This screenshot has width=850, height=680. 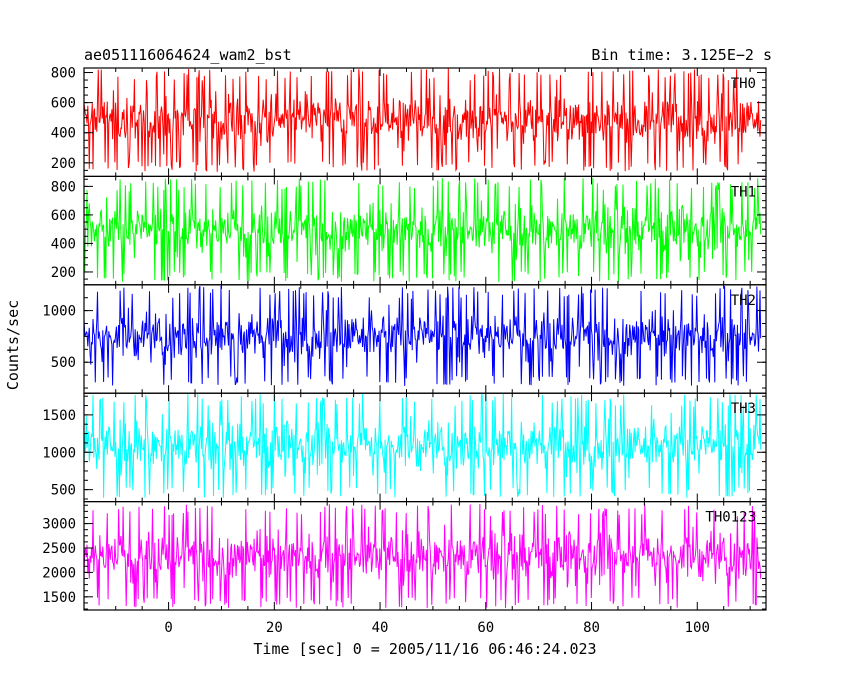 I want to click on x-tick-label: 100, so click(x=697, y=628).